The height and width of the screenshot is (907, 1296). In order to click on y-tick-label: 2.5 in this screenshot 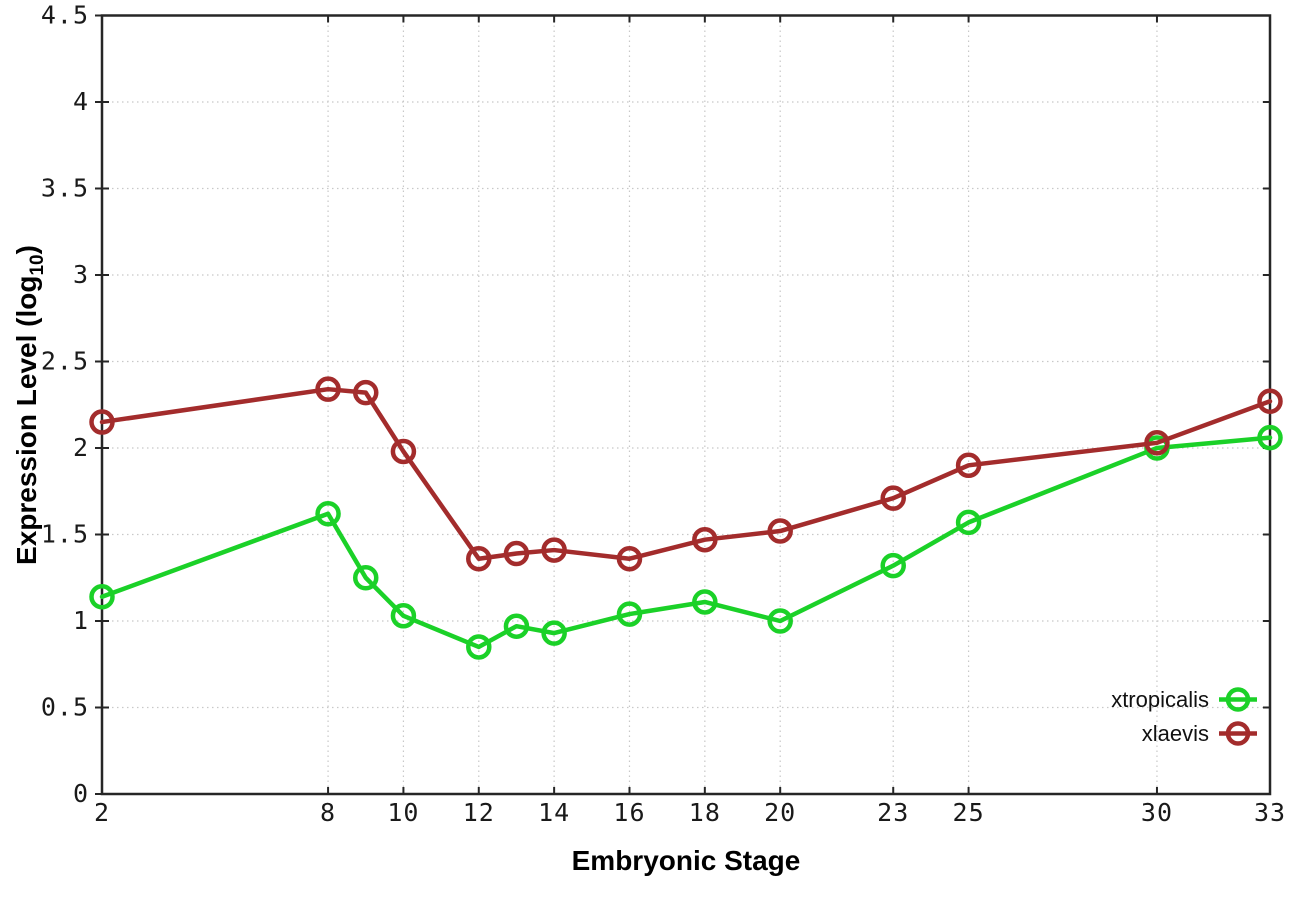, I will do `click(65, 361)`.